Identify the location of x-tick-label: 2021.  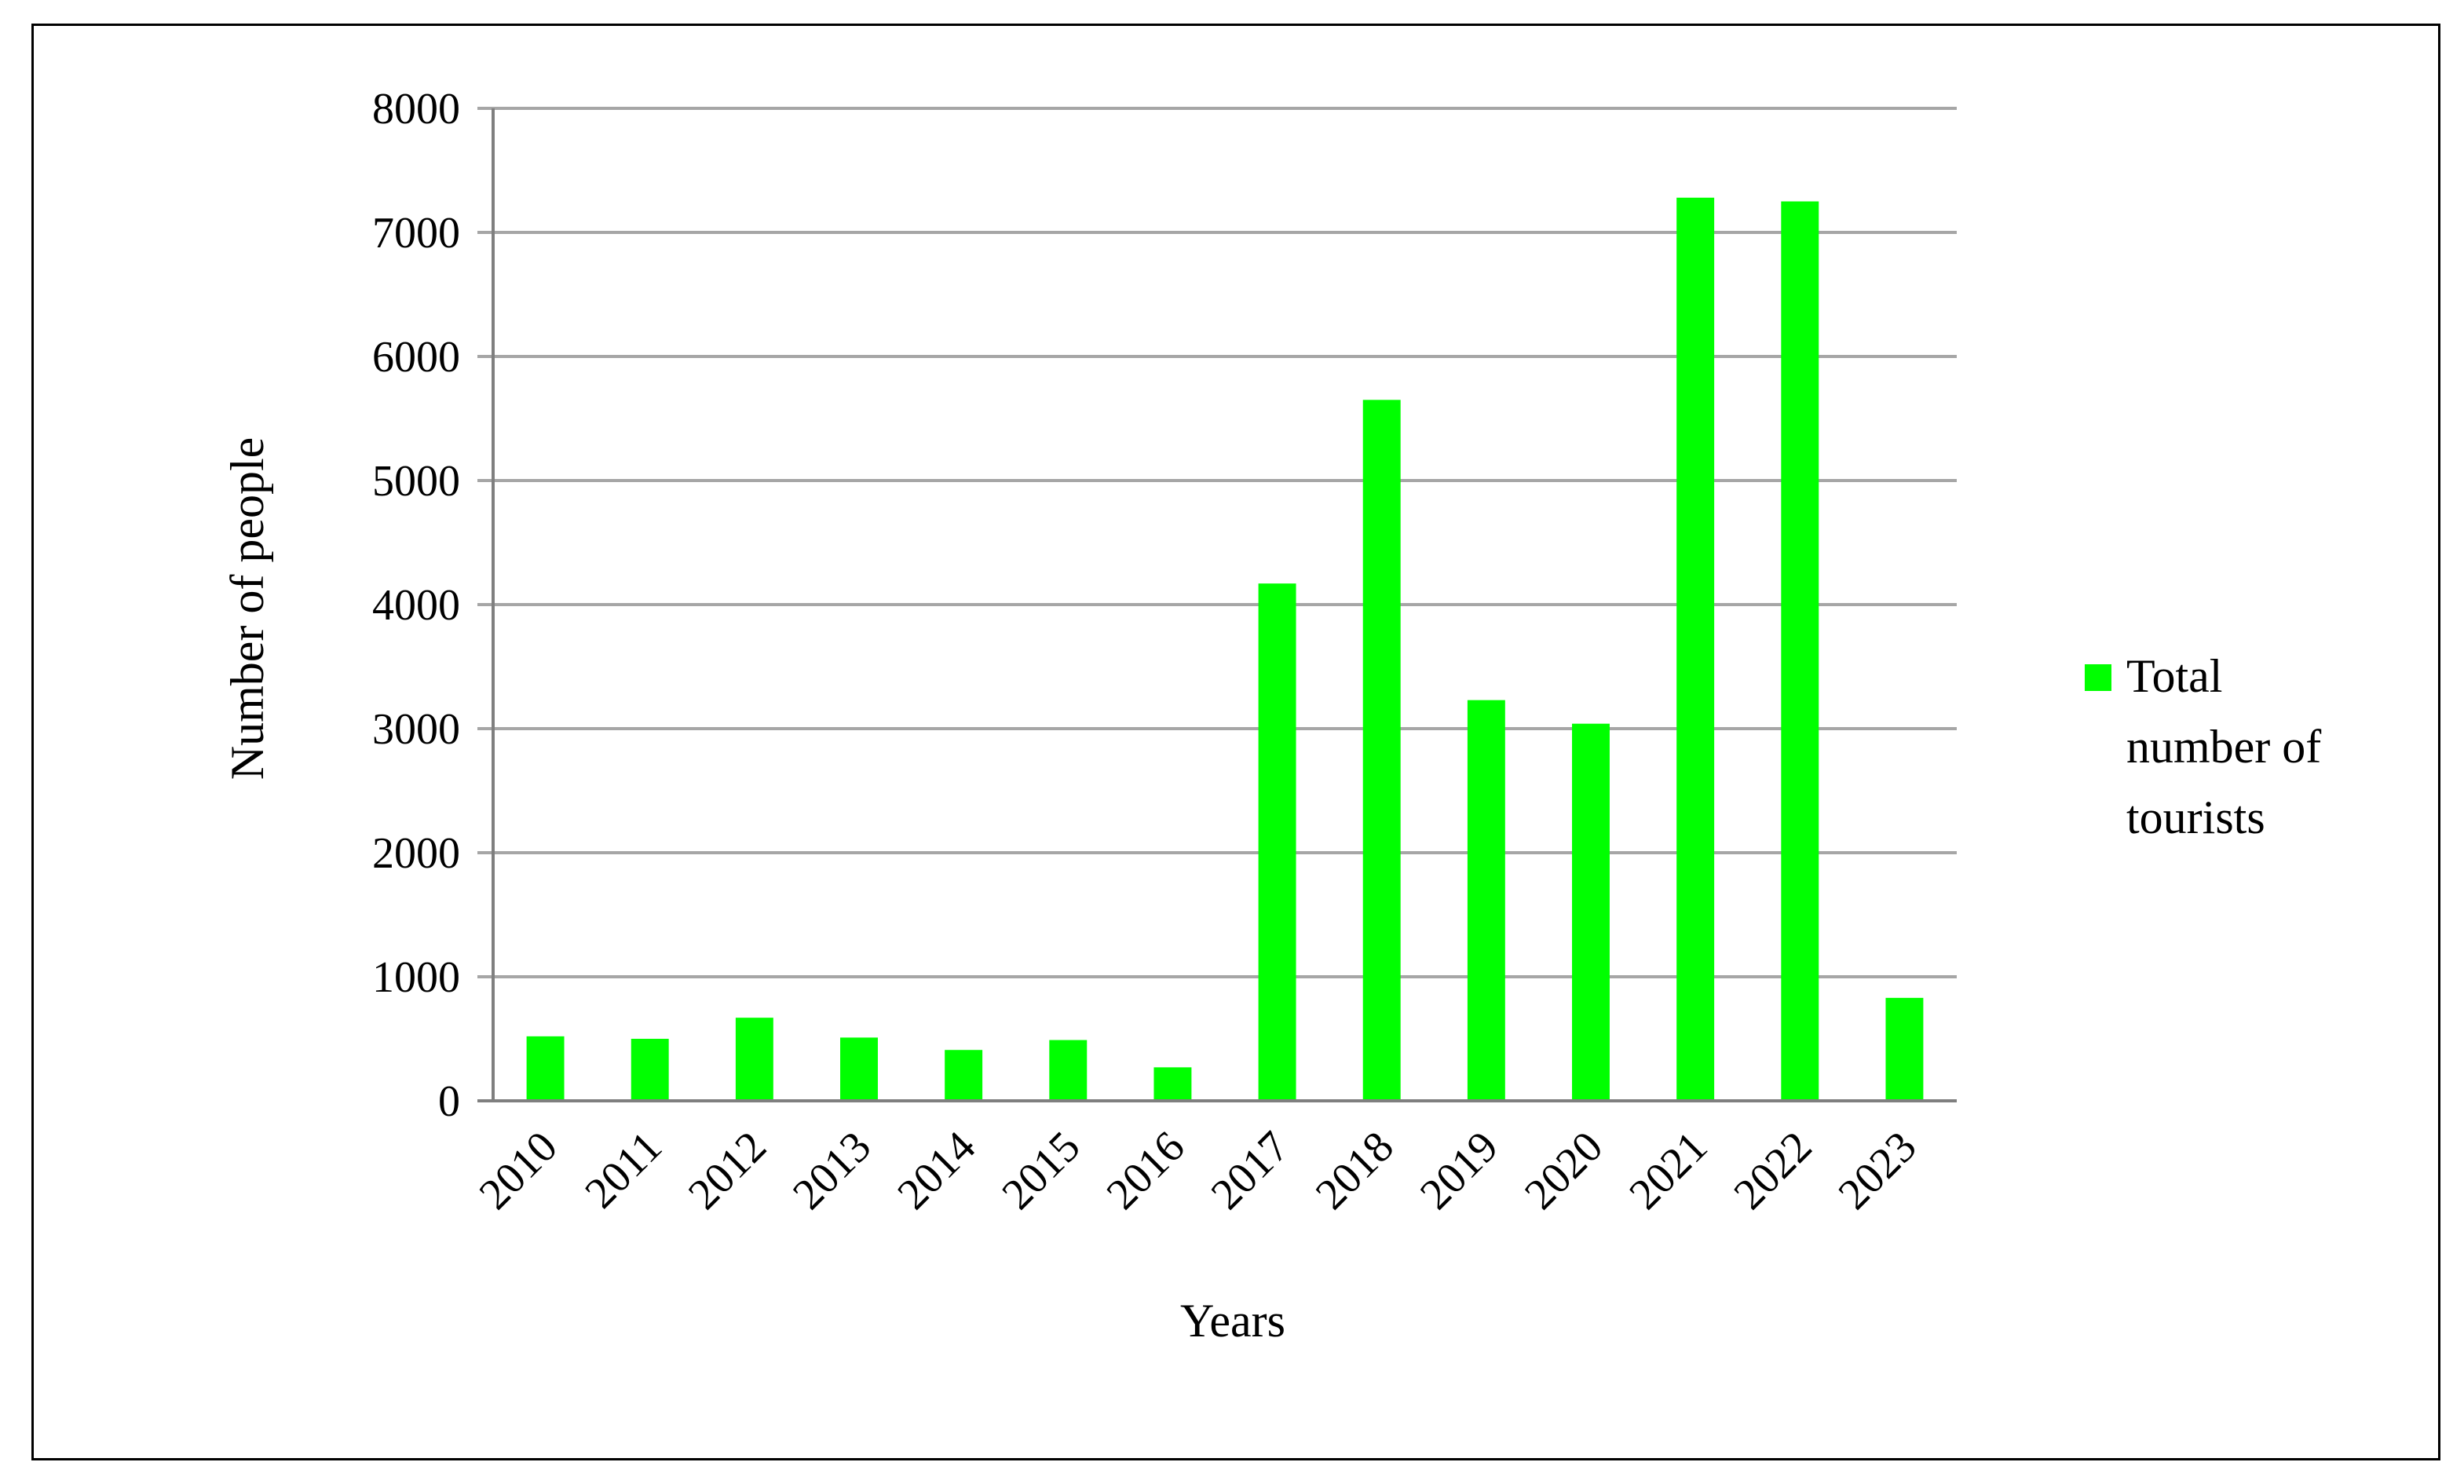
(1668, 1171).